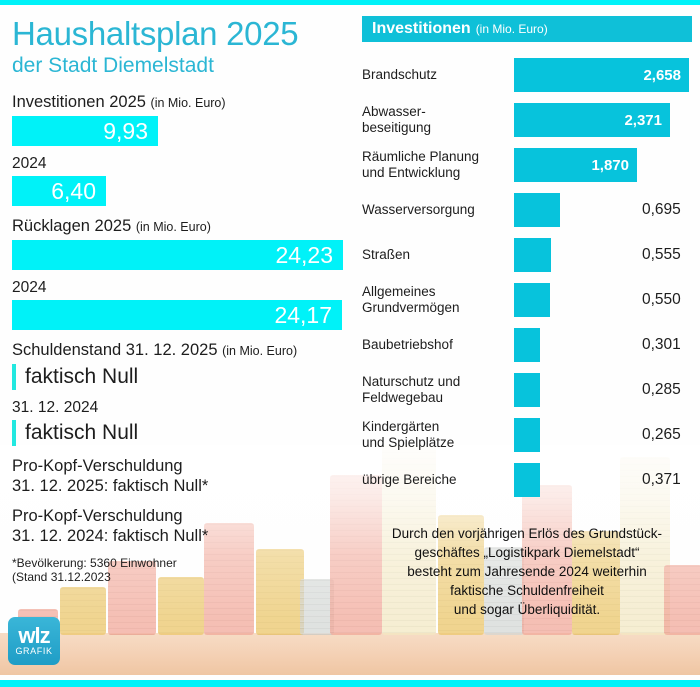 The width and height of the screenshot is (700, 687). What do you see at coordinates (350, 683) in the screenshot?
I see `bottom-accent-strip` at bounding box center [350, 683].